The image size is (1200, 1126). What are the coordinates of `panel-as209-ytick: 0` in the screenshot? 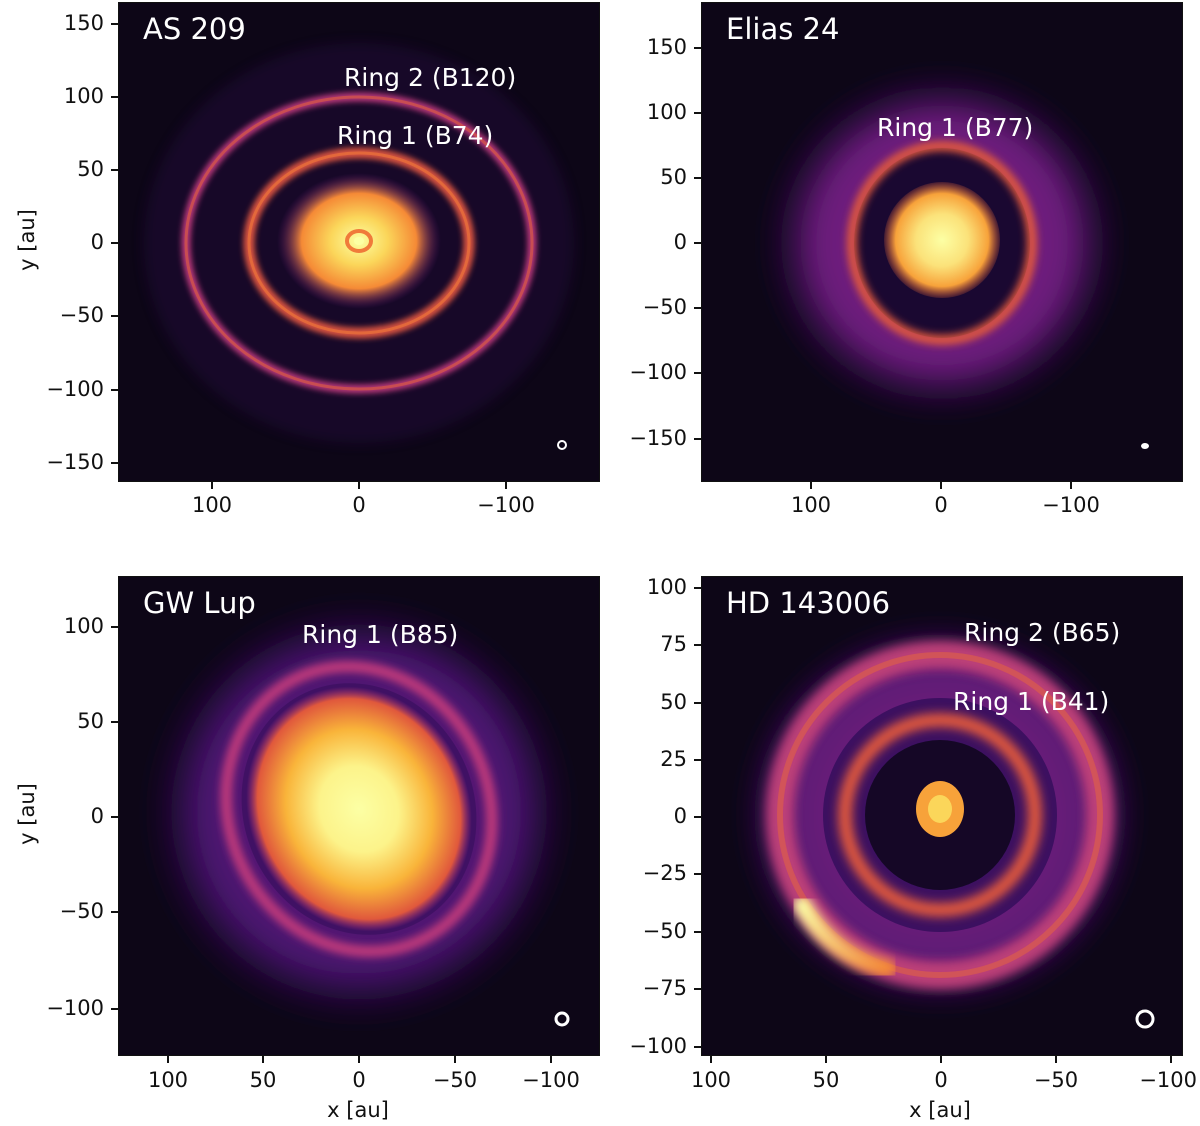 It's located at (97, 242).